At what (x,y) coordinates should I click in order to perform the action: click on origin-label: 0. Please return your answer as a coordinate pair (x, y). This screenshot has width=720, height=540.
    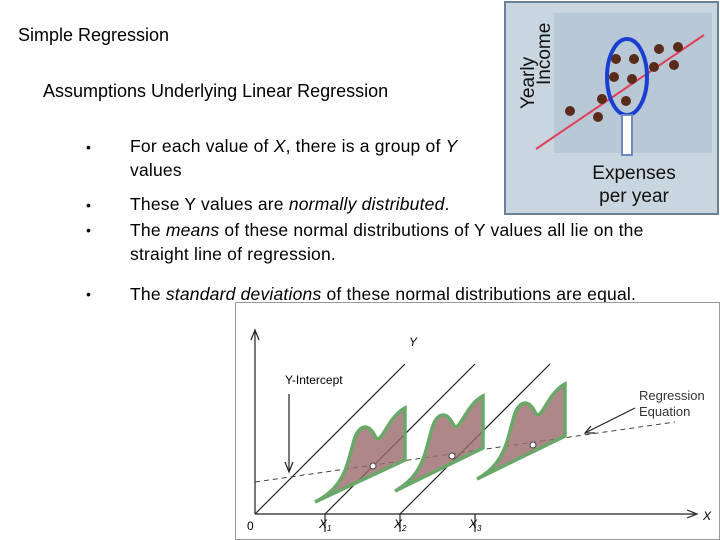
    Looking at the image, I should click on (250, 526).